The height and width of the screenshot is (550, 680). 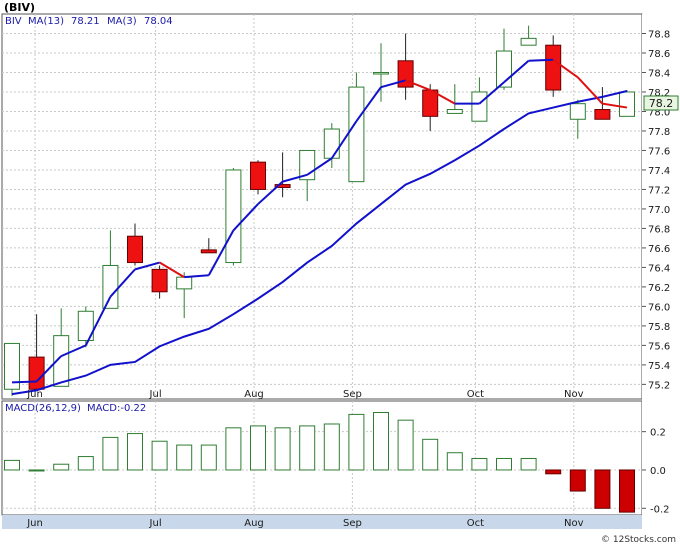 What do you see at coordinates (659, 327) in the screenshot?
I see `price-tick-label: 75.8` at bounding box center [659, 327].